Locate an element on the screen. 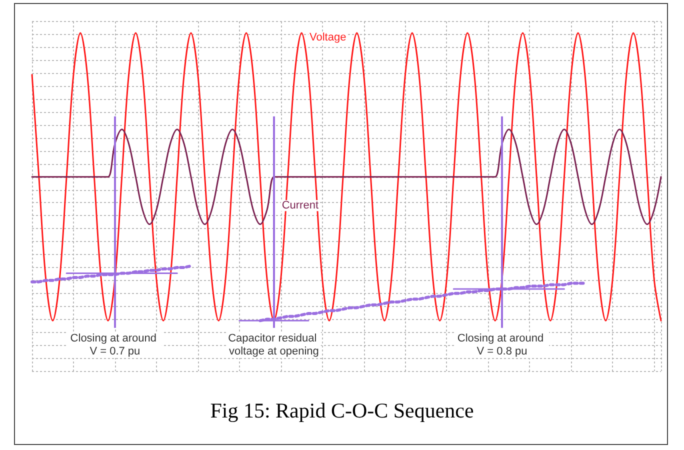 The width and height of the screenshot is (684, 450). text: Fig 15: Rapid C-O-C Sequence is located at coordinates (342, 410).